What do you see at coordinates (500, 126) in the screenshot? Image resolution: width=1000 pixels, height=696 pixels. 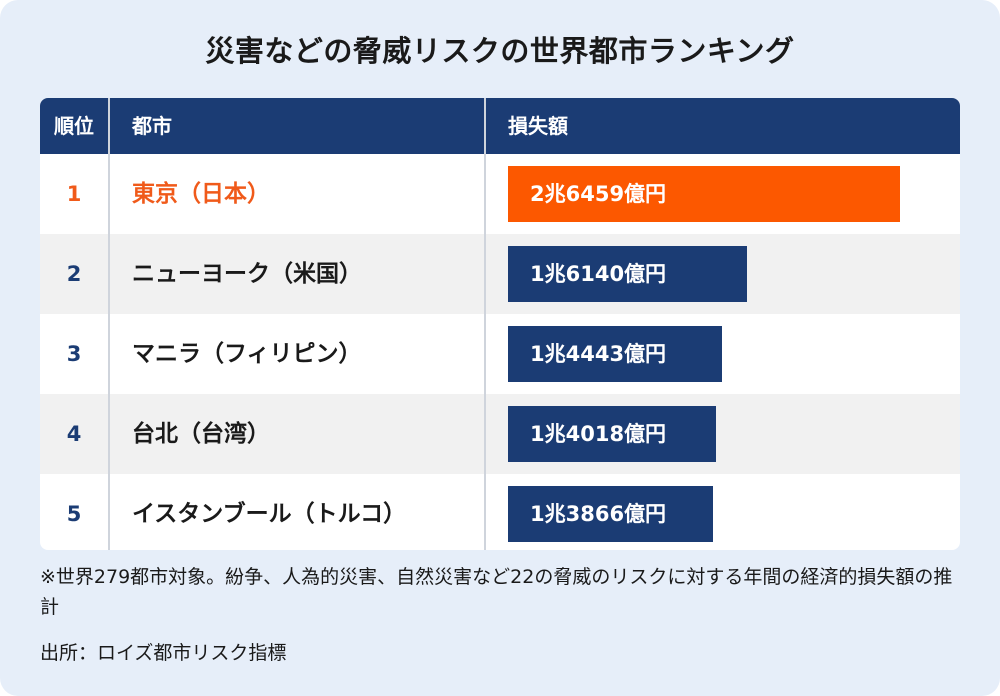 I see `table-header: 順位 都市 損失額` at bounding box center [500, 126].